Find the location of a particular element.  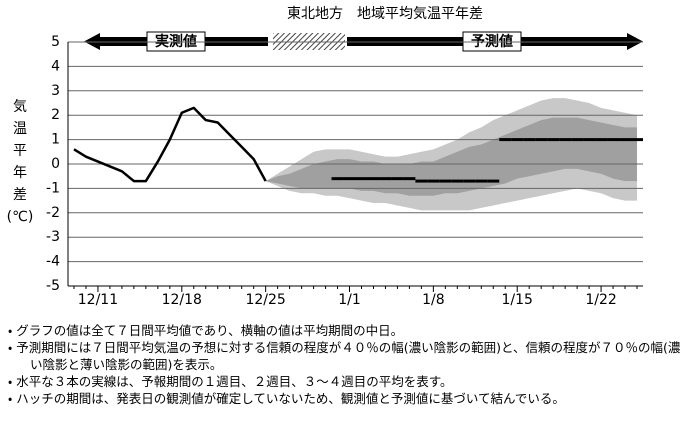

y-tick-label: 3 is located at coordinates (55, 91).